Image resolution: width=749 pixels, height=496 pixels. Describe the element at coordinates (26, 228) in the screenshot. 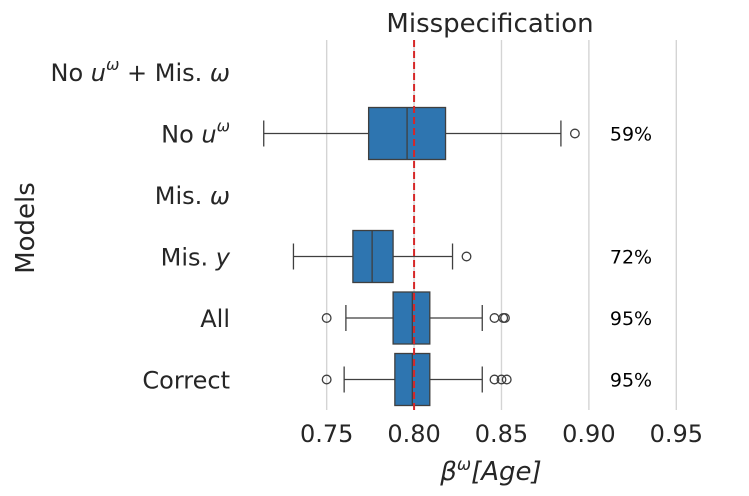

I see `y-axis-label: Models` at that location.